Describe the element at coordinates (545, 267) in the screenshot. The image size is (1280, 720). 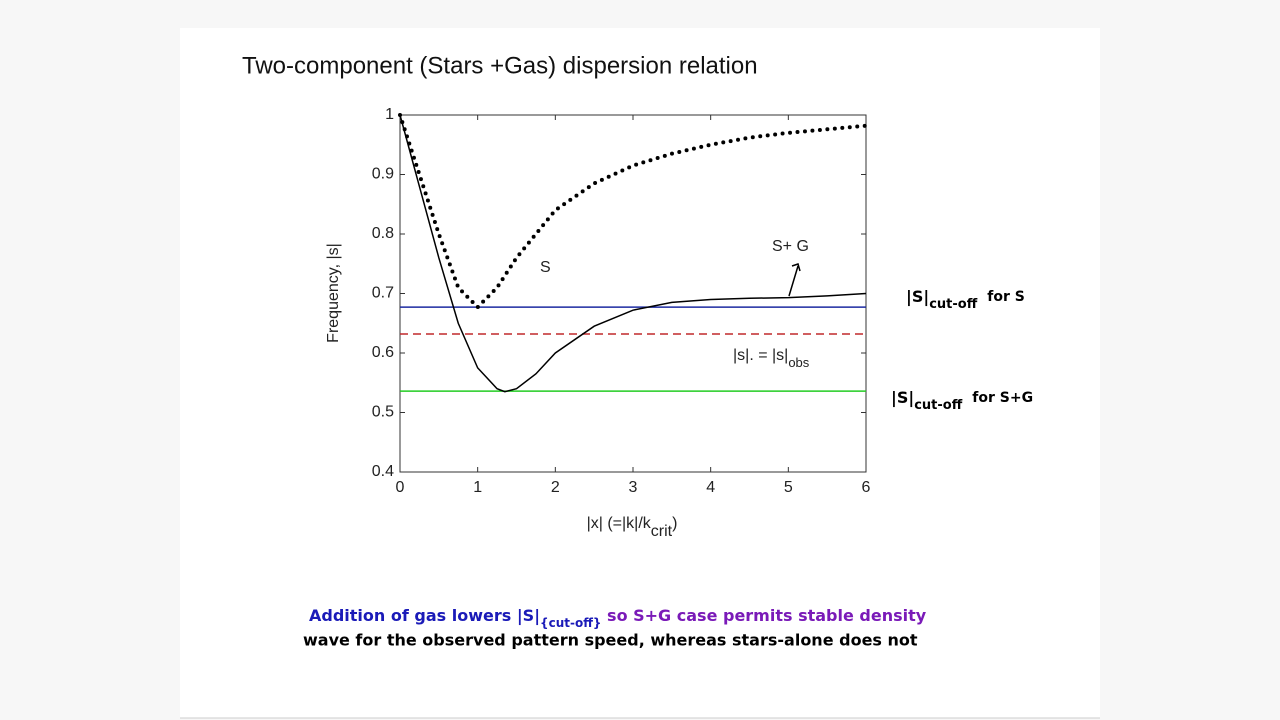
I see `series-label: S` at that location.